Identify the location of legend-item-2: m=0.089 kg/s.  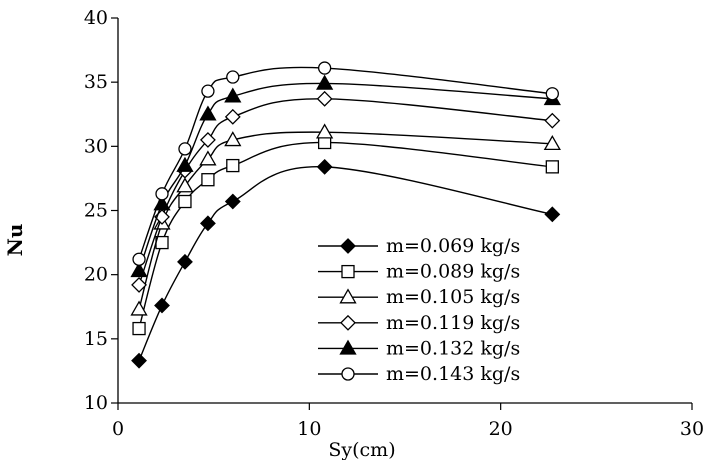
(419, 272).